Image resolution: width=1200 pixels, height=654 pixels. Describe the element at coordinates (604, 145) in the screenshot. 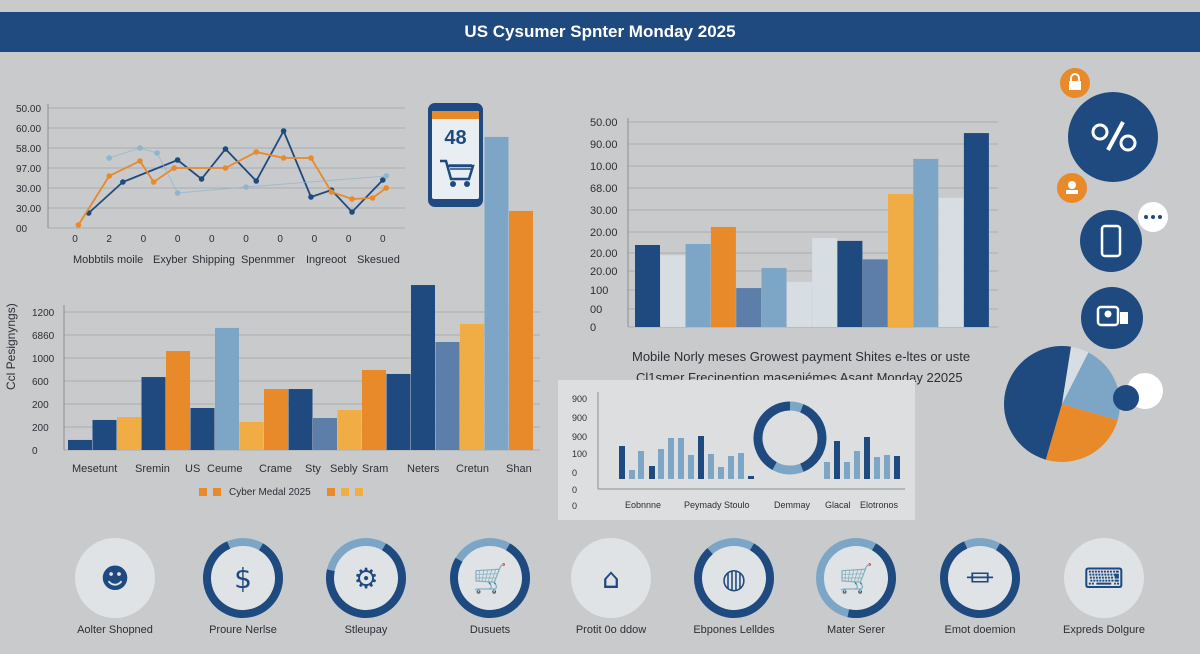

I see `y-tick-label: 90.00` at that location.